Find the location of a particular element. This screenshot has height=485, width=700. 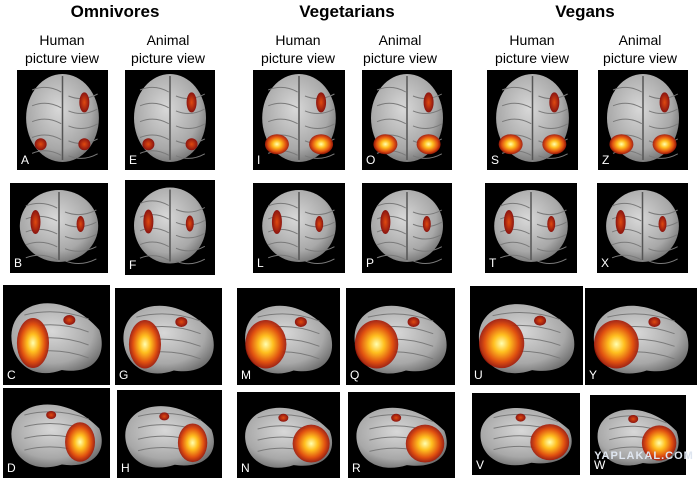

brain-panel: B is located at coordinates (59, 228).